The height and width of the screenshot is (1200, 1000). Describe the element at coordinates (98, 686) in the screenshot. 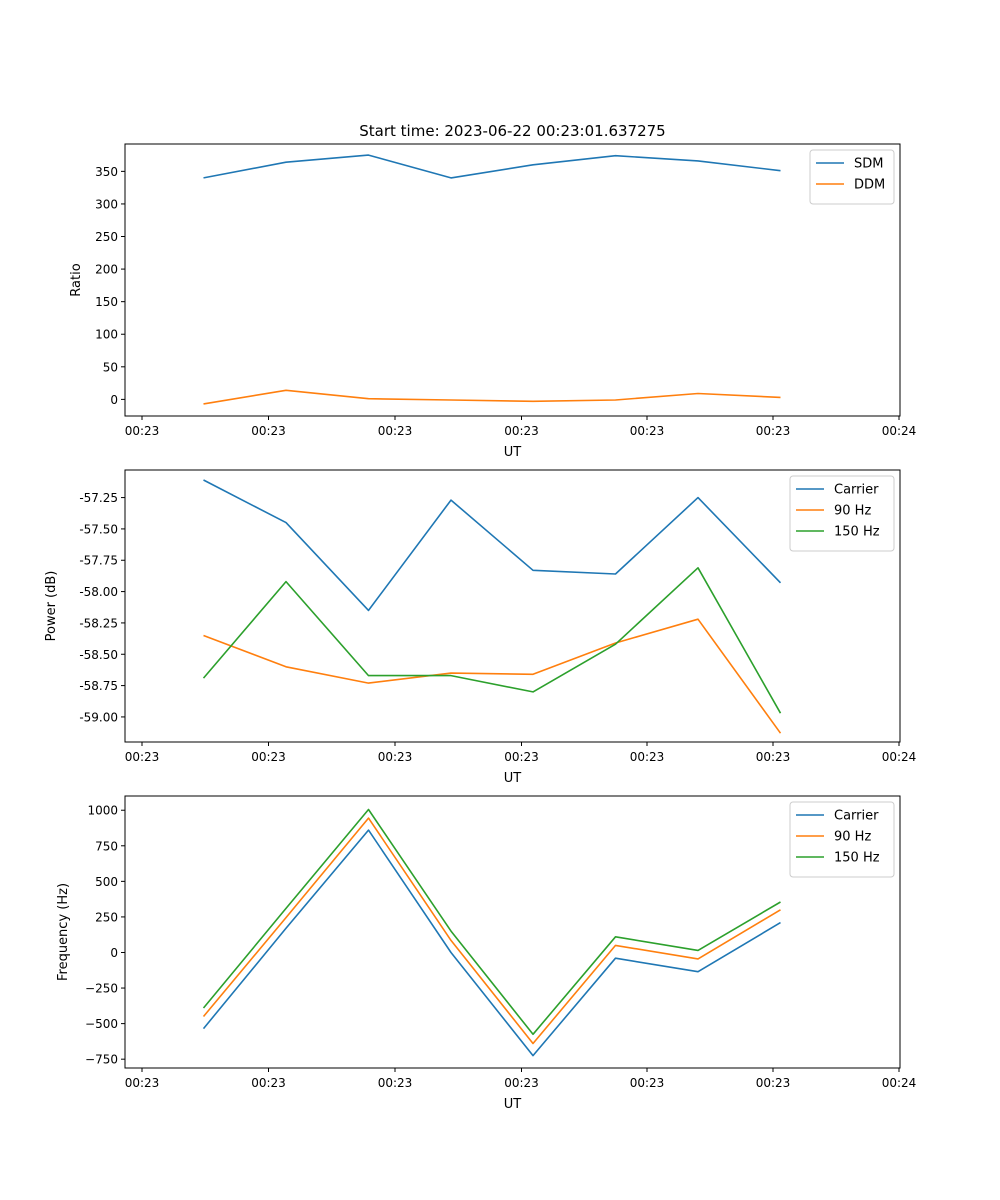

I see `y-tick-label: -58.75` at that location.